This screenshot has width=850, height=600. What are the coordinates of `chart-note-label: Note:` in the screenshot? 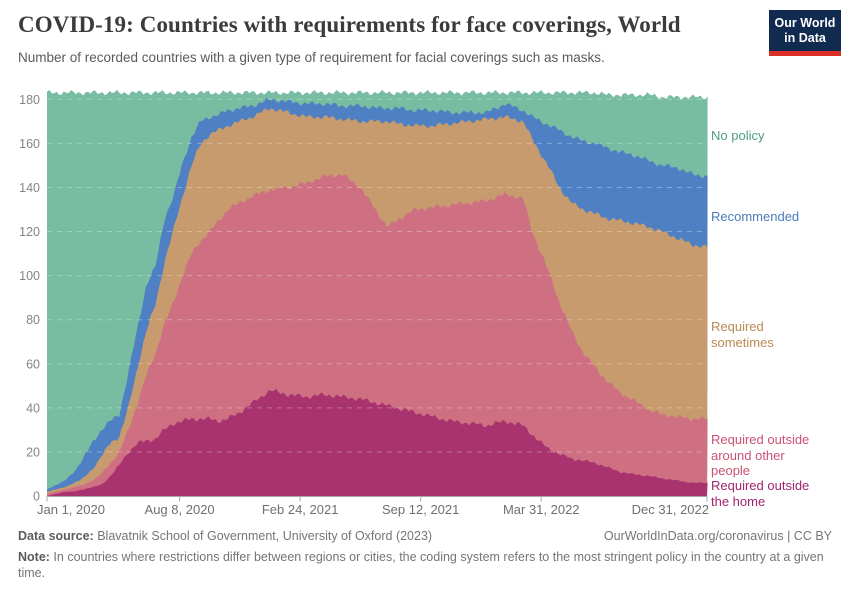 It's located at (34, 557).